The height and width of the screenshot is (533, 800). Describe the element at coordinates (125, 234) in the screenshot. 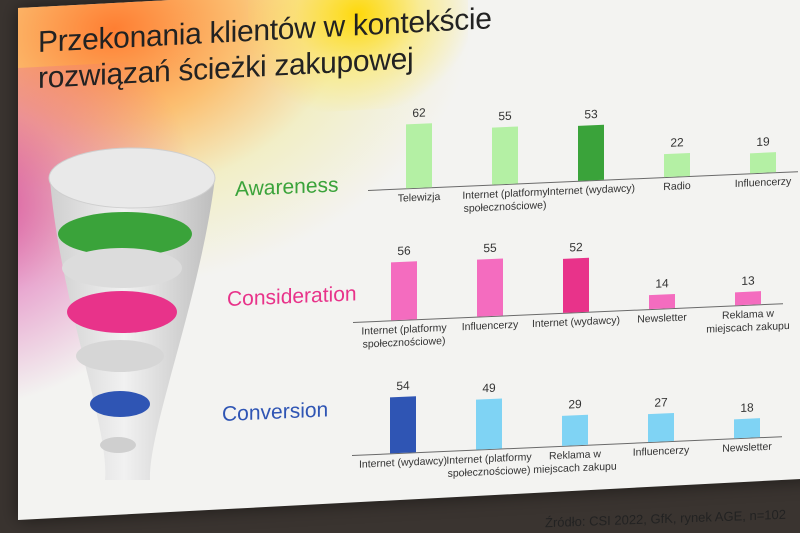

I see `funnel-ring-awareness` at that location.